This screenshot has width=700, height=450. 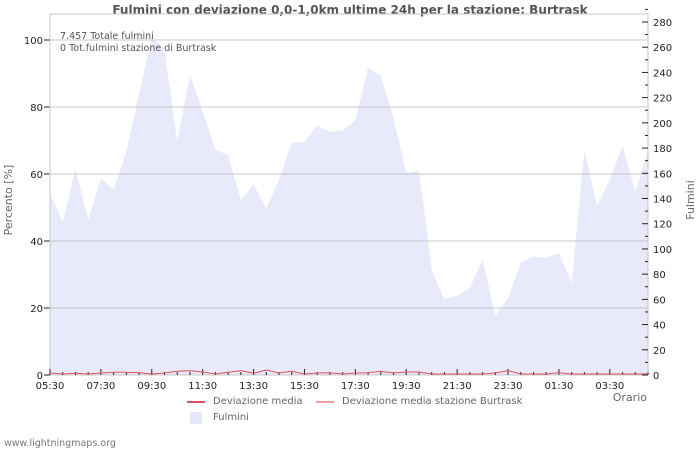 I want to click on x-axis-label: 09:30, so click(x=151, y=386).